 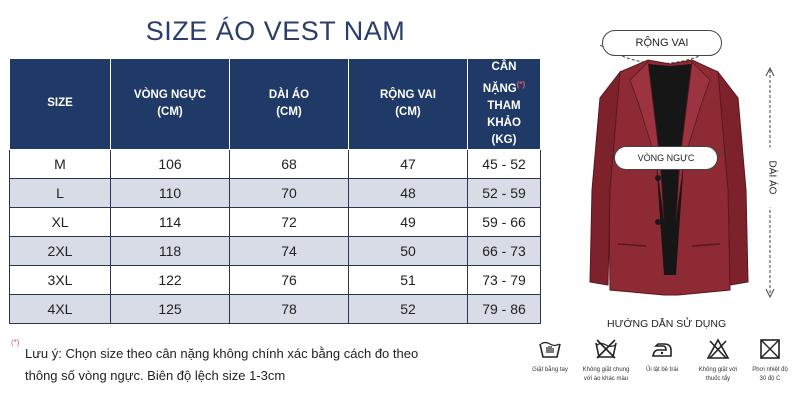 What do you see at coordinates (408, 250) in the screenshot?
I see `cell-shoulder: 50` at bounding box center [408, 250].